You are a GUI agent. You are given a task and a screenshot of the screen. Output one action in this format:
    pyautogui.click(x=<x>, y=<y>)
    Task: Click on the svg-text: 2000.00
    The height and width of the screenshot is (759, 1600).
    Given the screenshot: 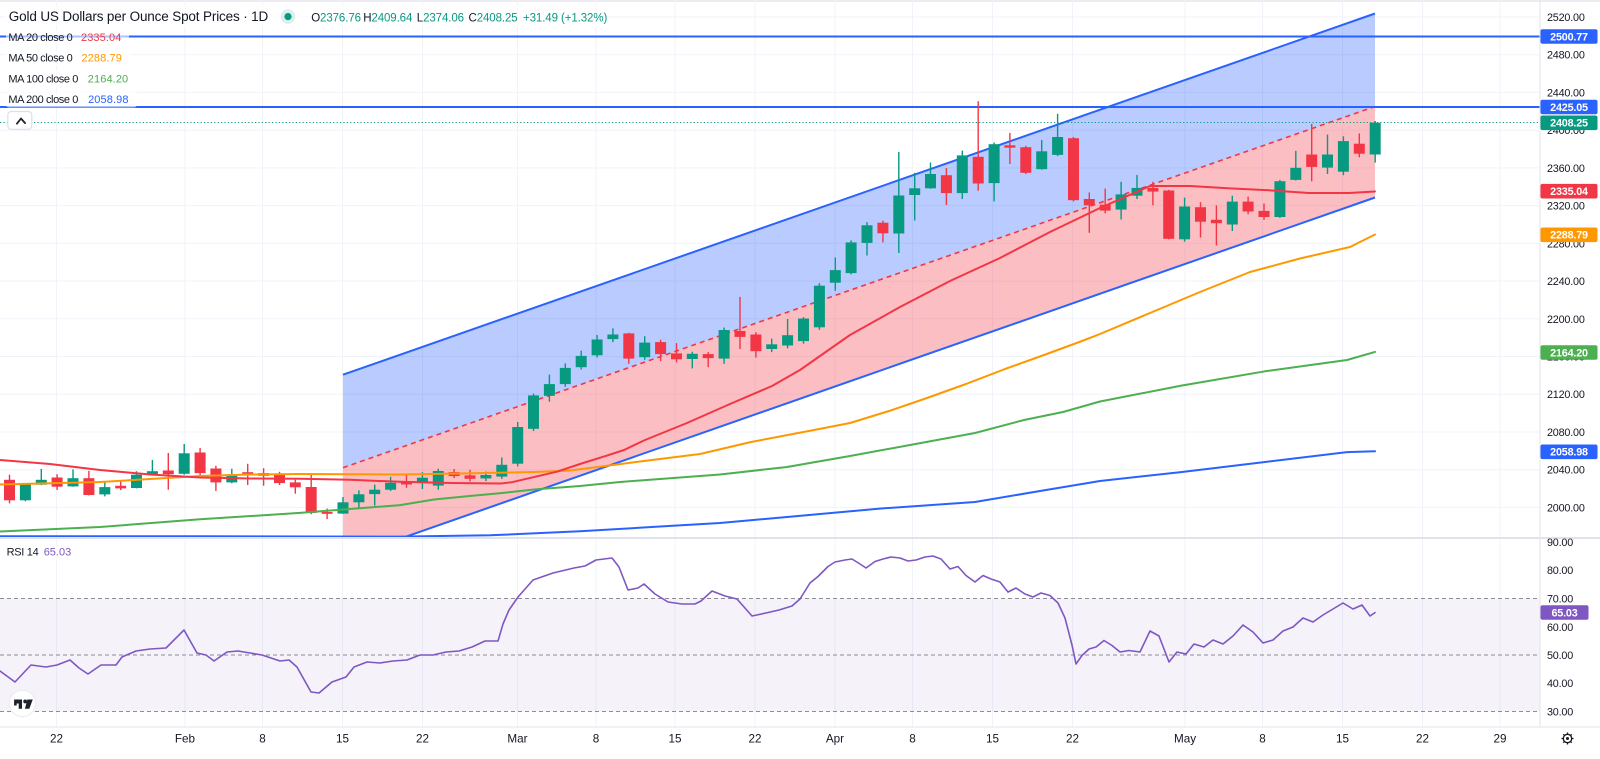 What is the action you would take?
    pyautogui.click(x=1566, y=508)
    